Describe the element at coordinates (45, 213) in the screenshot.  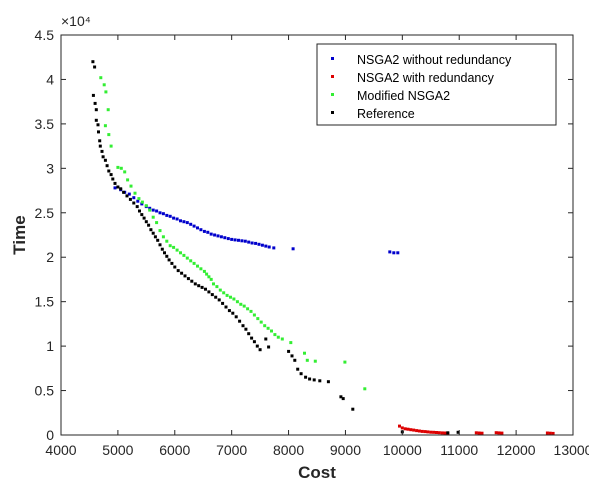
I see `y-tick-label: 2.5` at that location.